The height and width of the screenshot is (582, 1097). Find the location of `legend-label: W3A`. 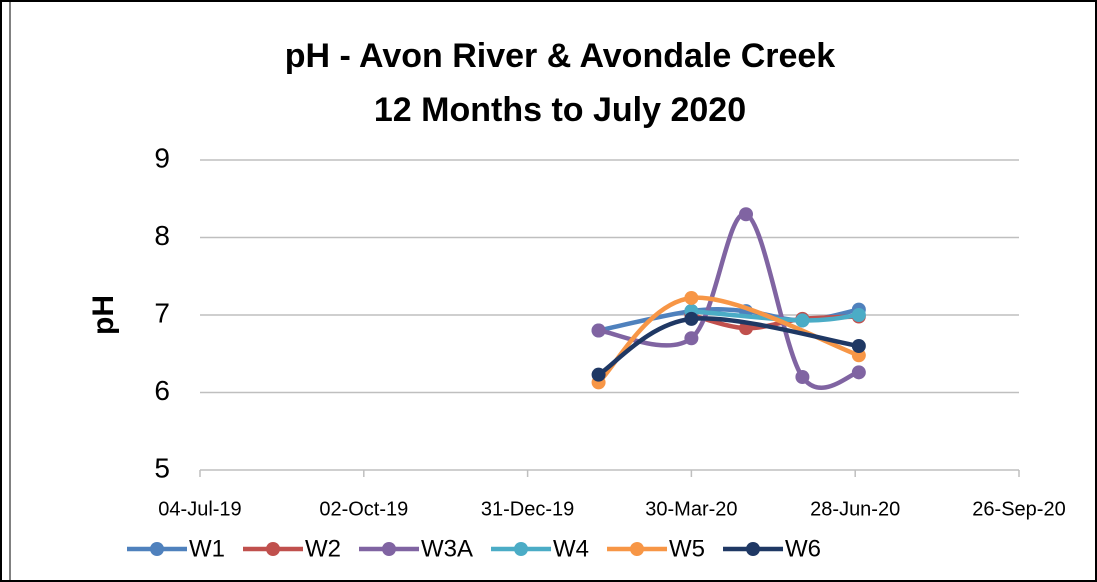

legend-label: W3A is located at coordinates (447, 548).